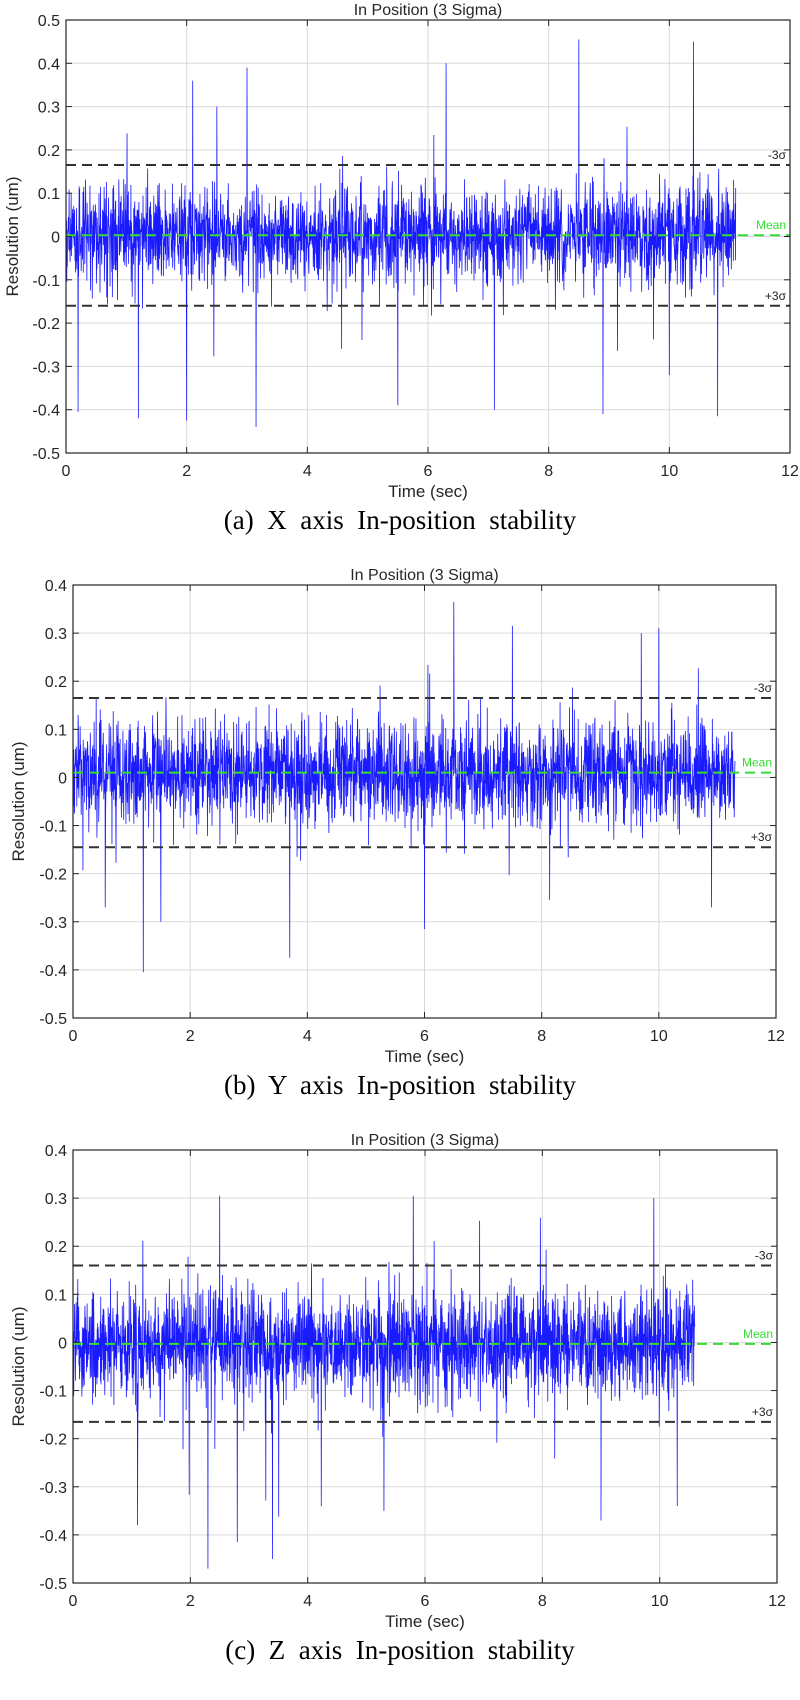 This screenshot has width=800, height=1700. I want to click on caption-y-axis: (b) Y axis In-position stability, so click(400, 1085).